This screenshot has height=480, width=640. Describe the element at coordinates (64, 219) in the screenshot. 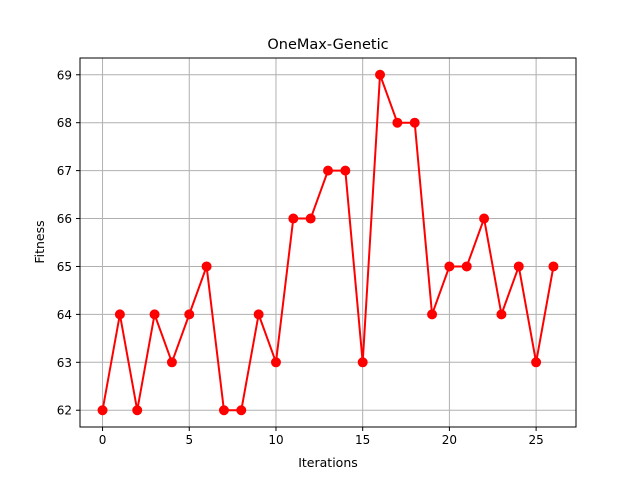

I see `y-tick-label: 66` at that location.